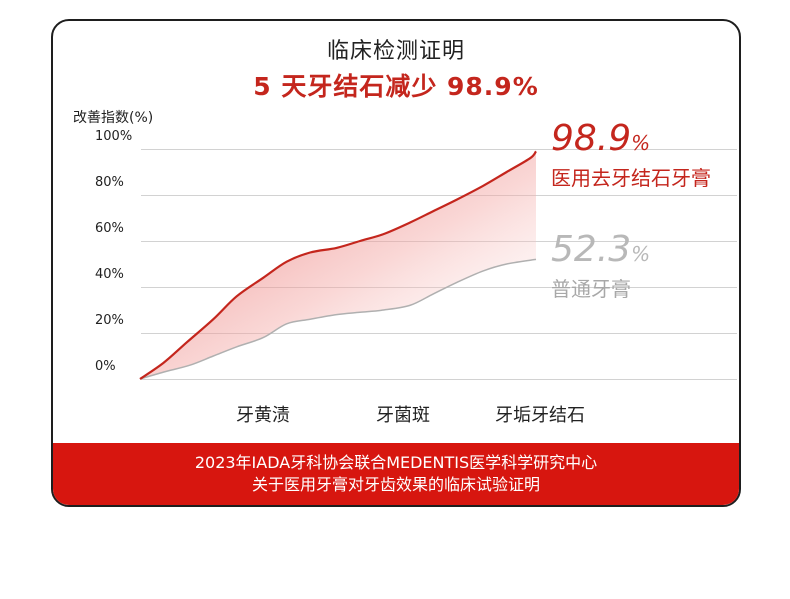 This screenshot has width=790, height=599. What do you see at coordinates (591, 138) in the screenshot?
I see `series-1-value-number: 98.9` at bounding box center [591, 138].